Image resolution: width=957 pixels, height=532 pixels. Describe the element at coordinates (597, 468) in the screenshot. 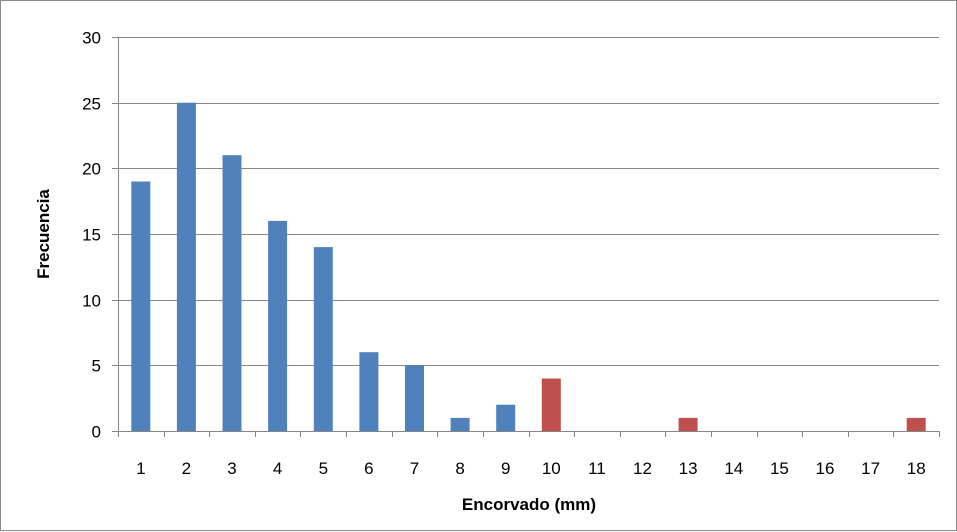

I see `x-tick-label: 11` at that location.